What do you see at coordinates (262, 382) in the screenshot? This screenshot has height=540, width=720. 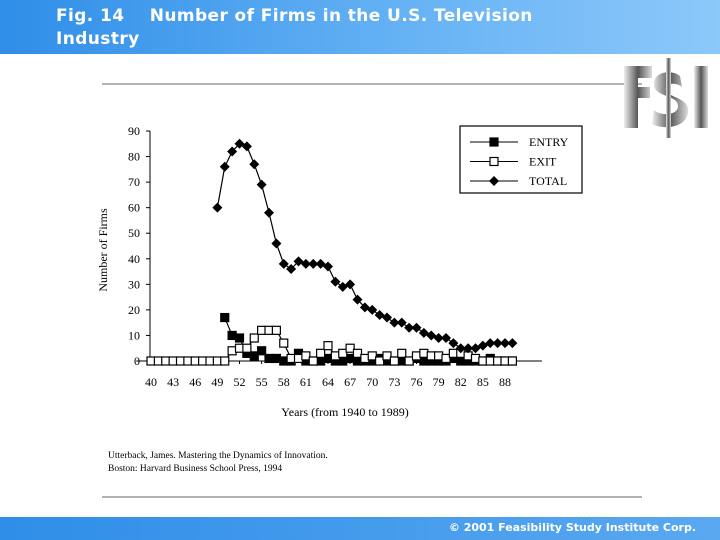 I see `x-tick-label: 55` at bounding box center [262, 382].